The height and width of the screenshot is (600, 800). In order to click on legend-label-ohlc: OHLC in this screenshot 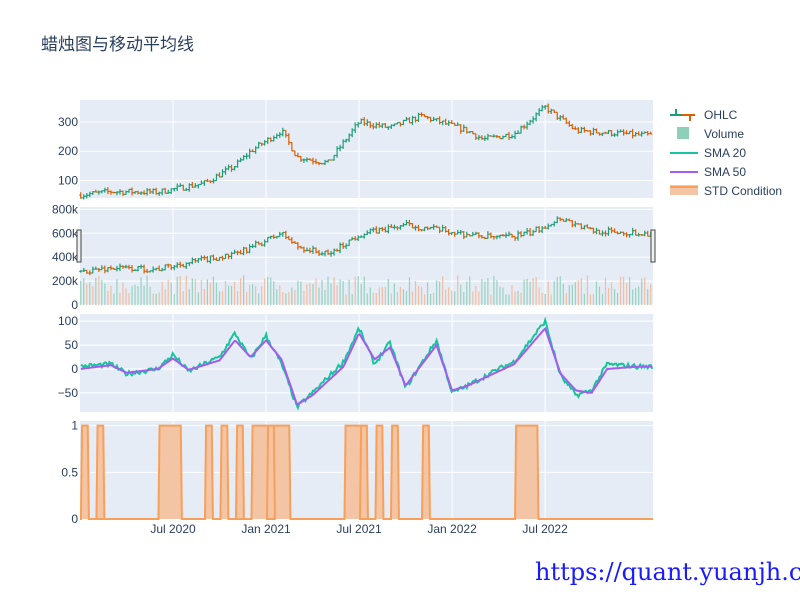, I will do `click(721, 115)`.